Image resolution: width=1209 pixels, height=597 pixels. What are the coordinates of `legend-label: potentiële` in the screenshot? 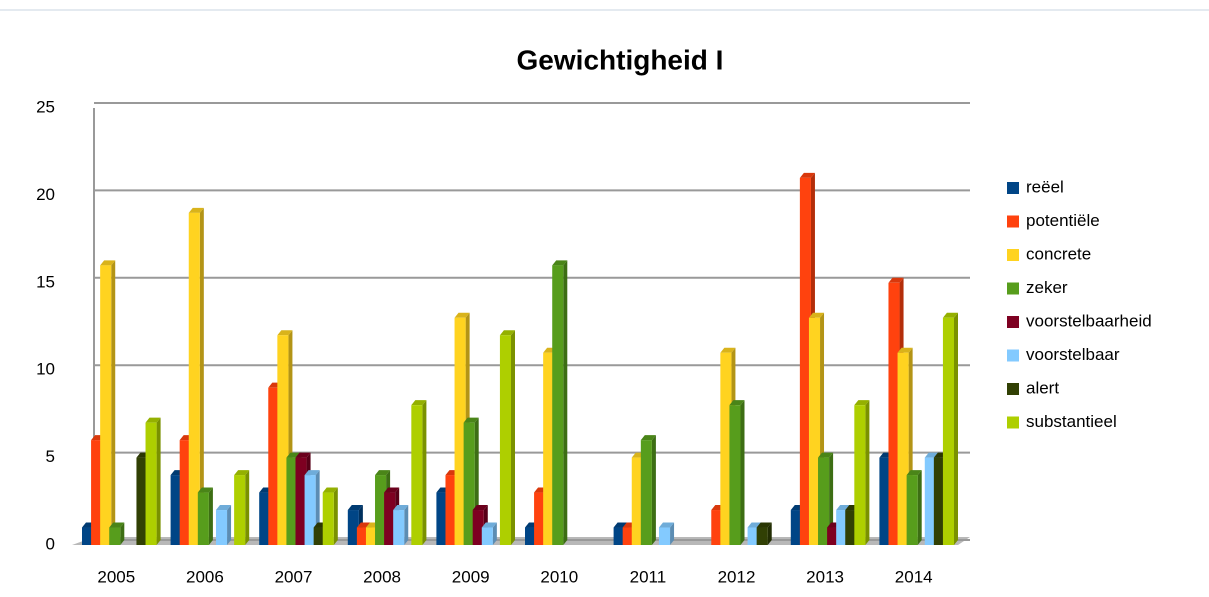 It's located at (1063, 220).